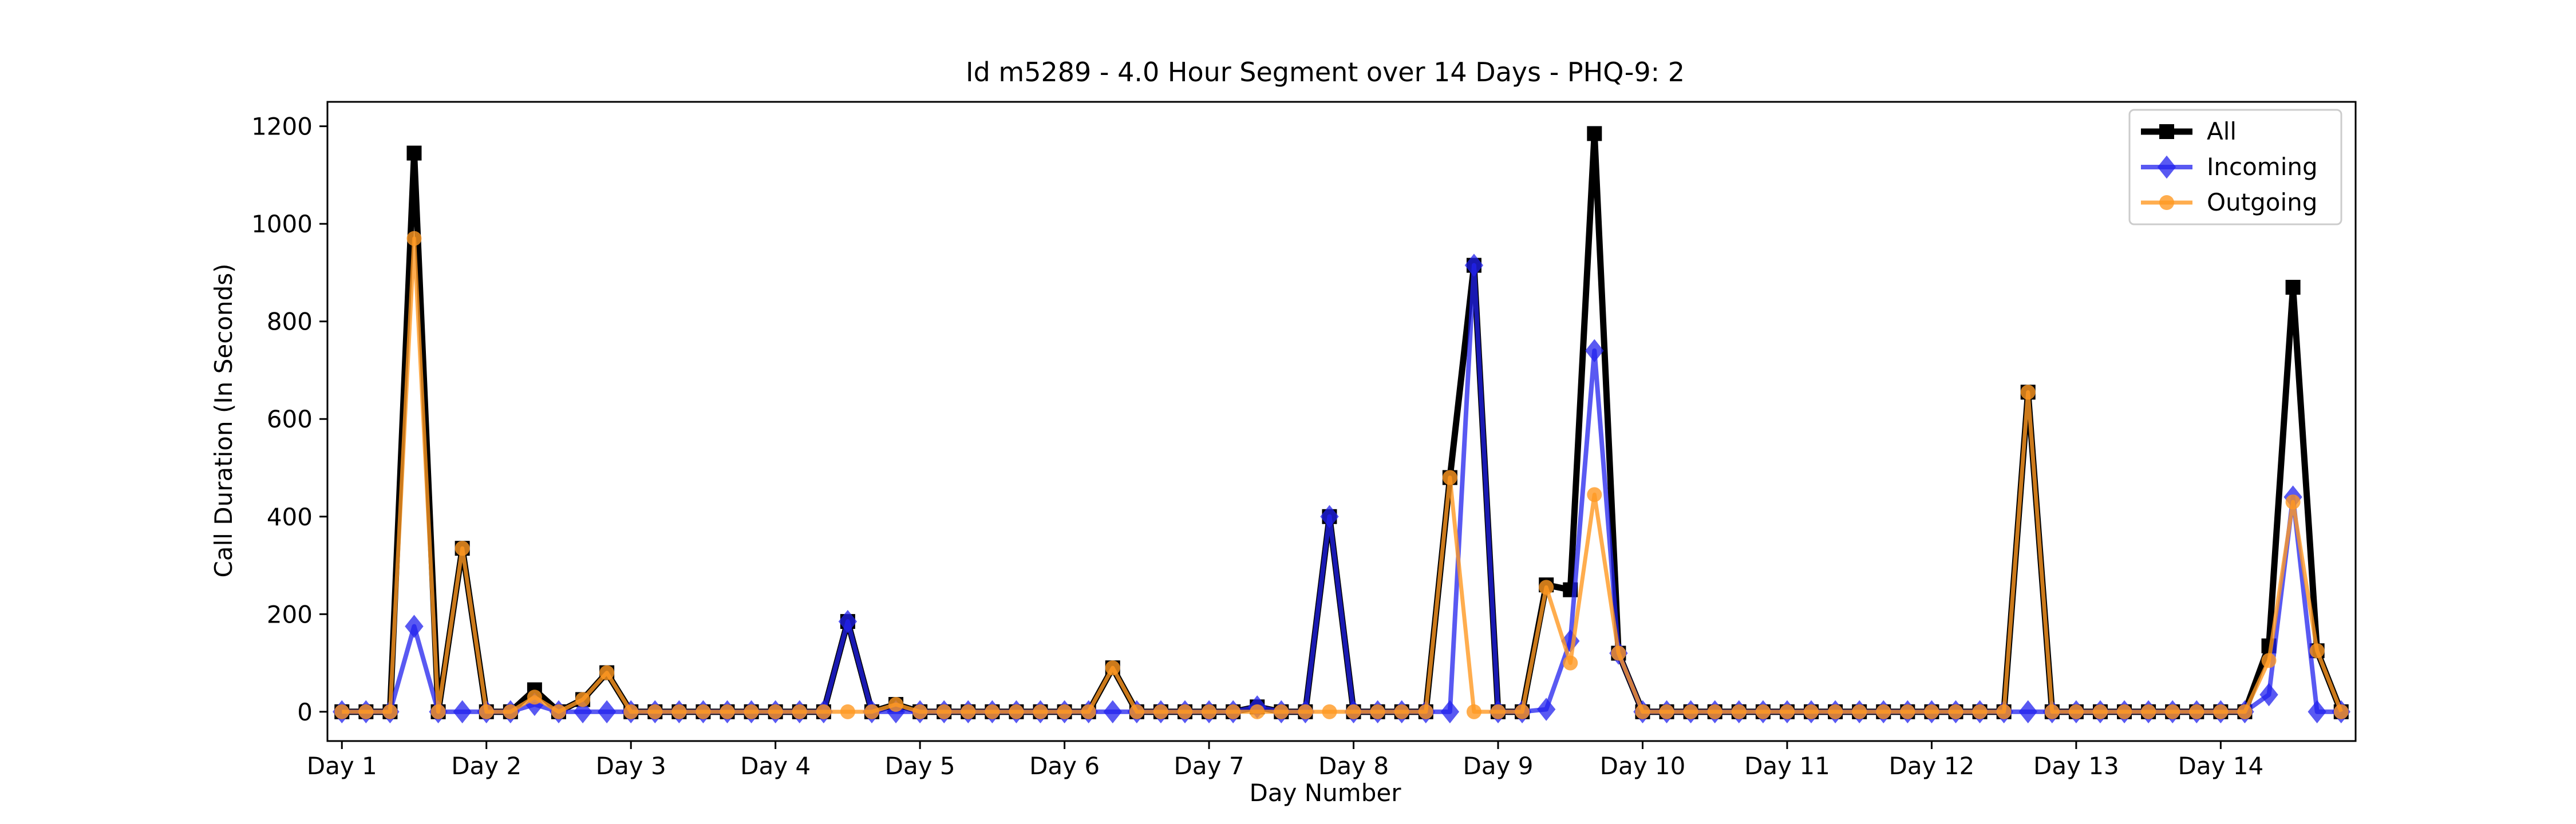 This screenshot has width=2576, height=824. Describe the element at coordinates (282, 127) in the screenshot. I see `y-tick-label: 1200` at that location.